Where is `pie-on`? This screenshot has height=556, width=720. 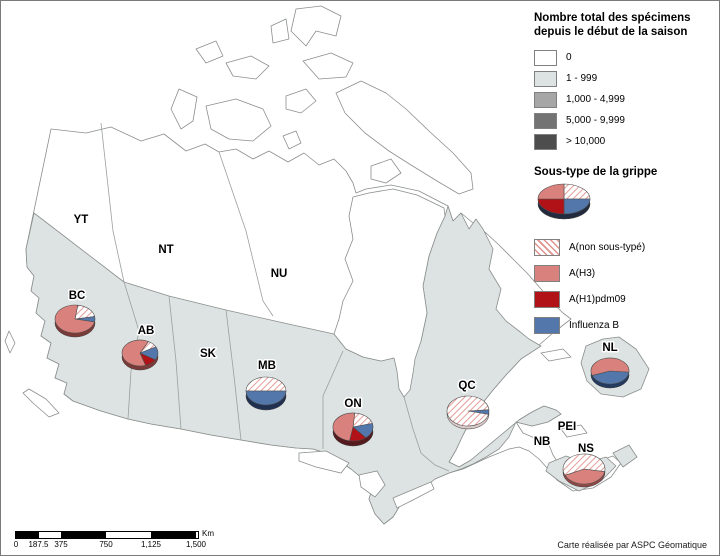
pie-on is located at coordinates (353, 429).